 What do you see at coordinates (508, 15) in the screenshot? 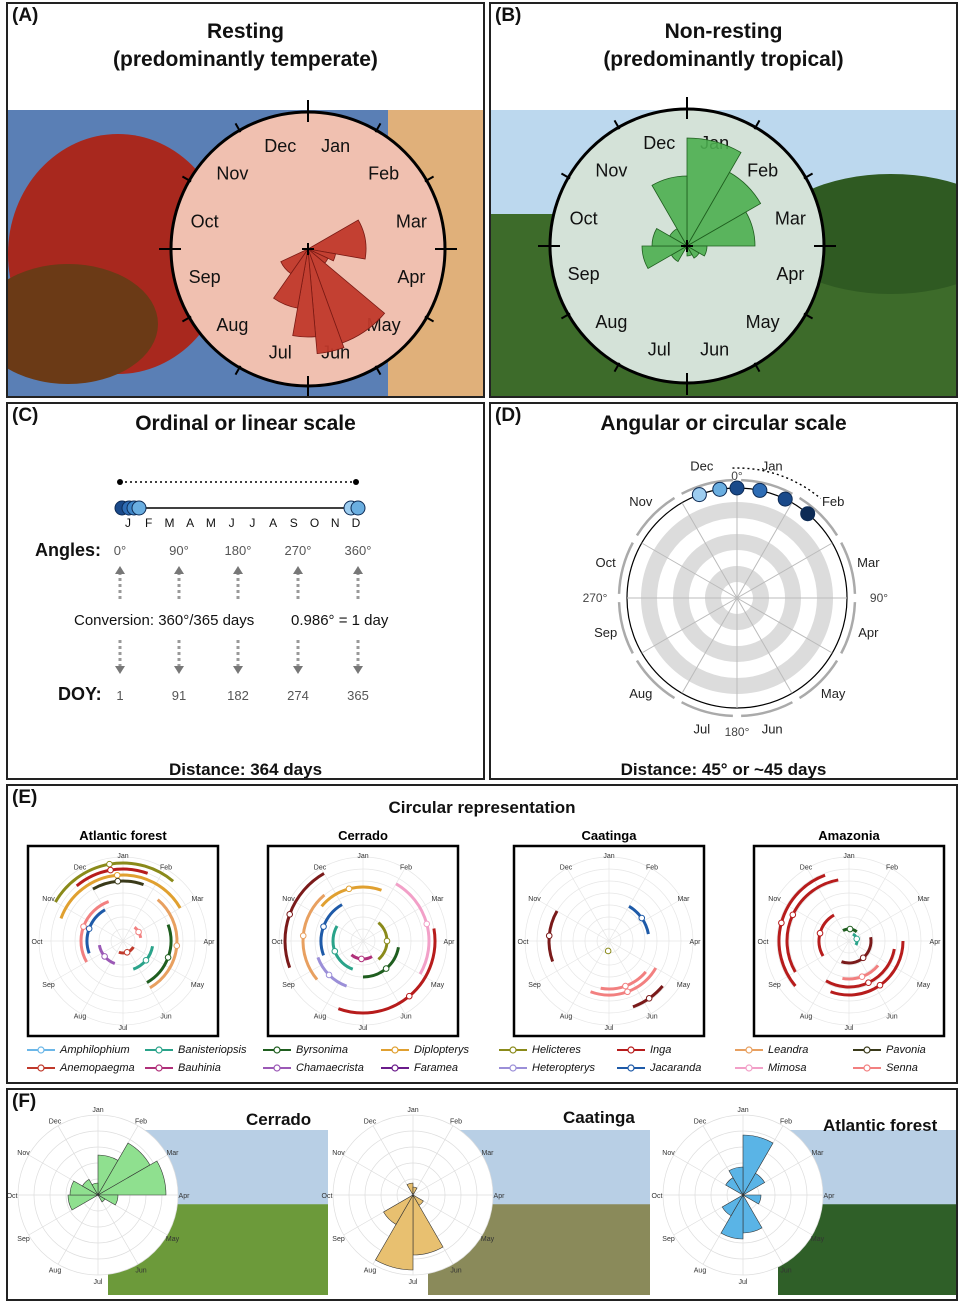
I see `panel-b-label: (B)` at bounding box center [508, 15].